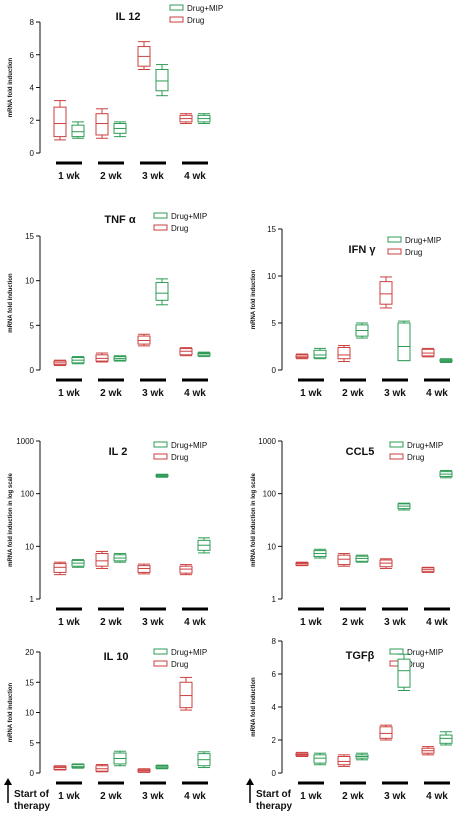 The height and width of the screenshot is (822, 474). What do you see at coordinates (360, 452) in the screenshot?
I see `chart-title: CCL5` at bounding box center [360, 452].